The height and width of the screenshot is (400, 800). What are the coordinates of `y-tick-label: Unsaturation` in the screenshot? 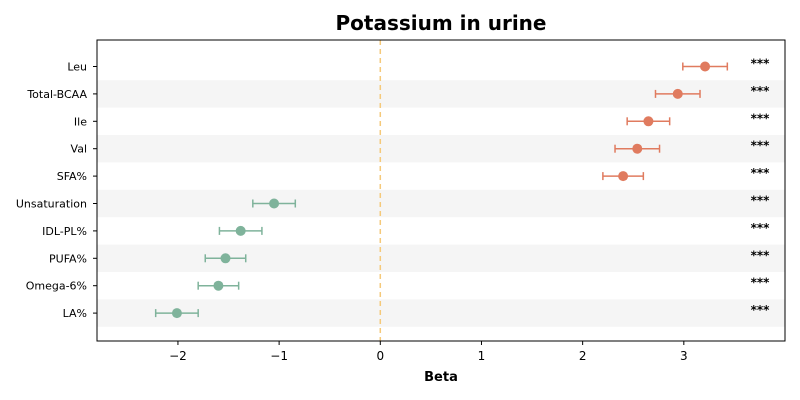 It's located at (51, 204).